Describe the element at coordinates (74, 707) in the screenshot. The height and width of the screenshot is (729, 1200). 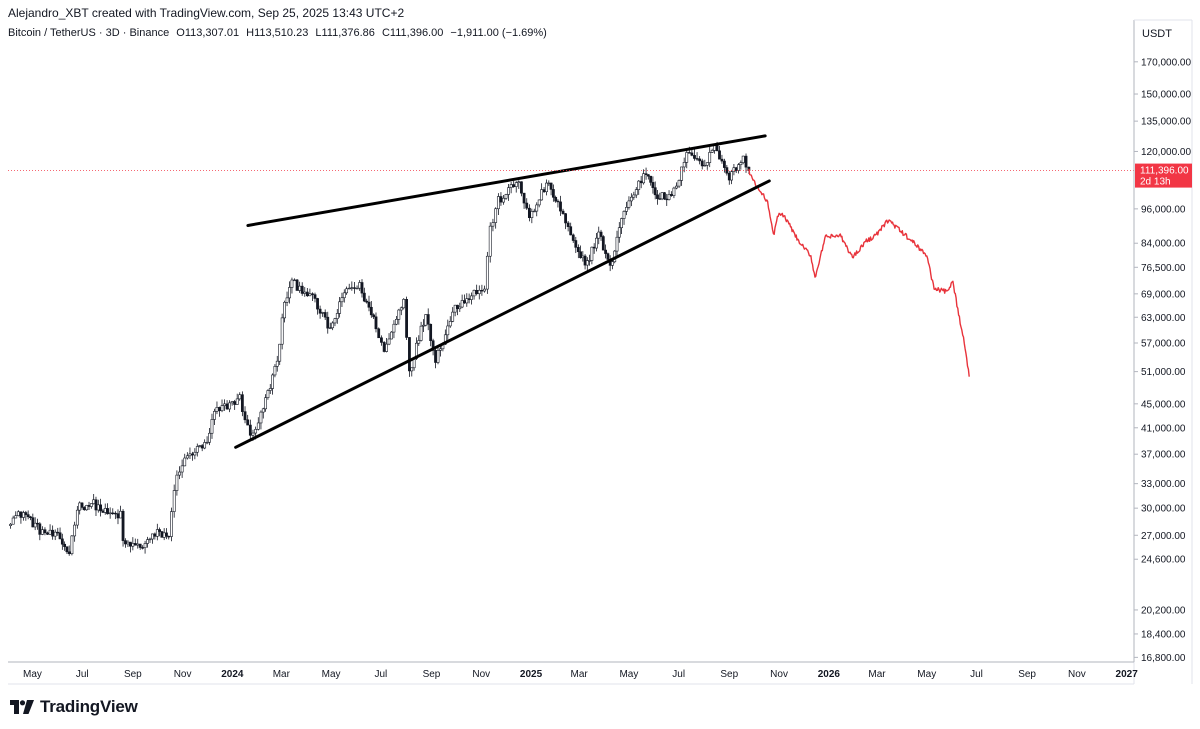
I see `tradingview-logo: TradingView` at that location.